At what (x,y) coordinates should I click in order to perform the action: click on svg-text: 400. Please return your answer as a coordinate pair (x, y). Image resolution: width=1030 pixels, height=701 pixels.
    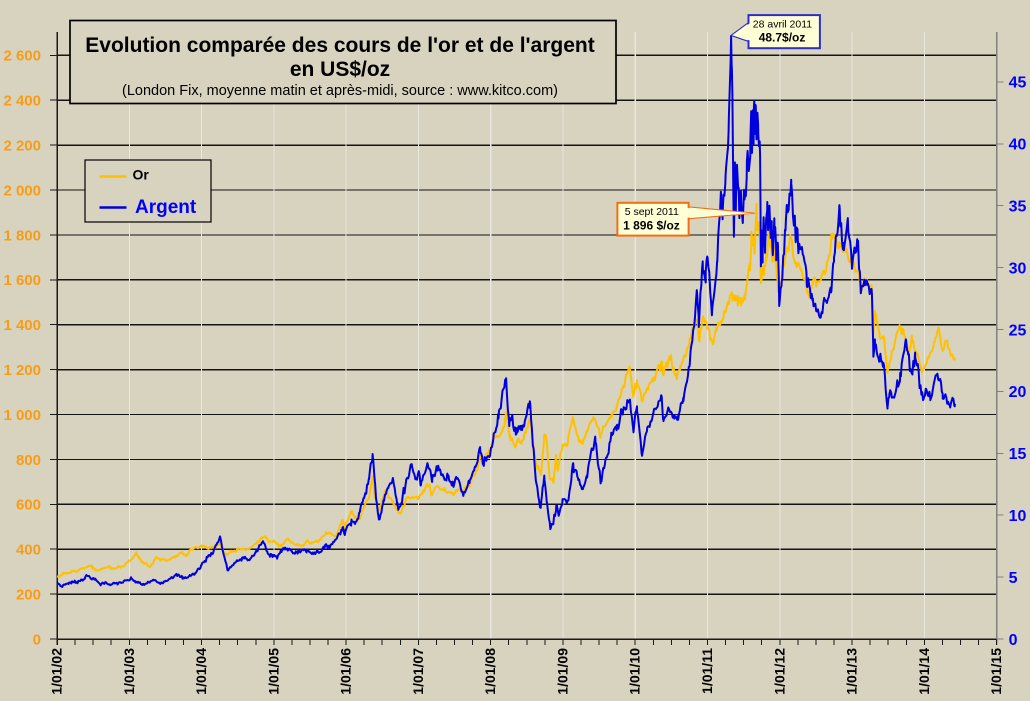
    Looking at the image, I should click on (28, 550).